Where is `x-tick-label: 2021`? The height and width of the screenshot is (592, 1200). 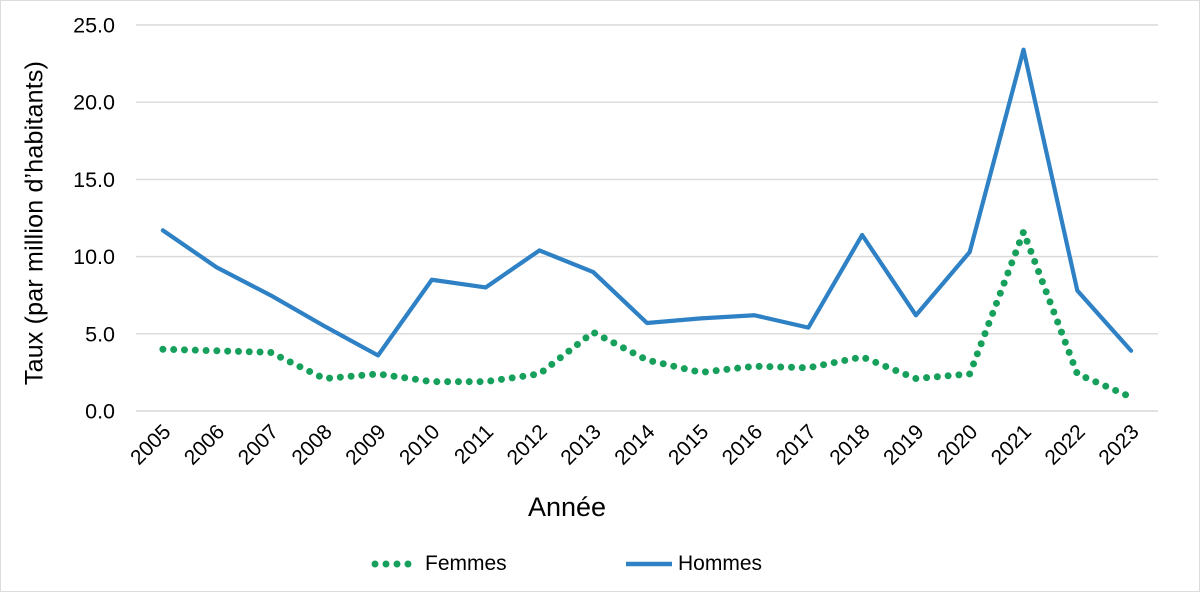
x-tick-label: 2021 is located at coordinates (1011, 444).